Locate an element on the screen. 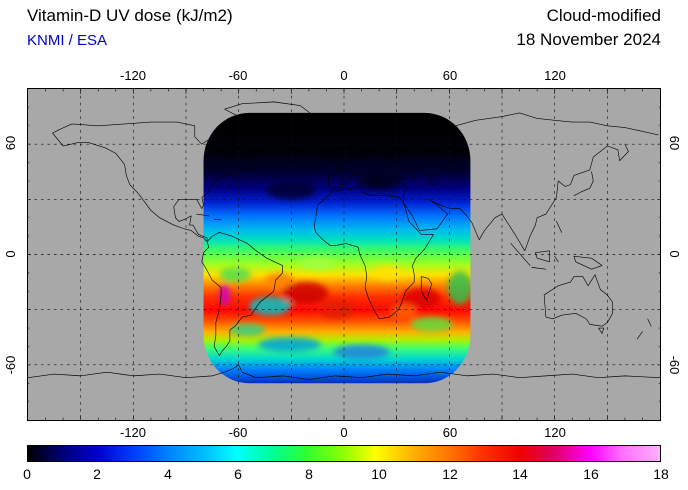 Image resolution: width=688 pixels, height=490 pixels. lat-tick-label-right: 0 is located at coordinates (674, 254).